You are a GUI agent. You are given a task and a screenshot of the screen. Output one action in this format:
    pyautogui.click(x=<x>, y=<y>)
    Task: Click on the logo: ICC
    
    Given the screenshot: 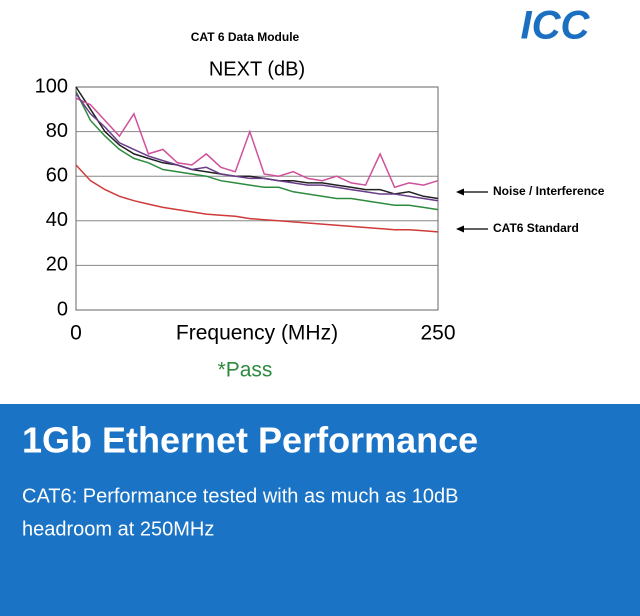 What is the action you would take?
    pyautogui.click(x=556, y=26)
    